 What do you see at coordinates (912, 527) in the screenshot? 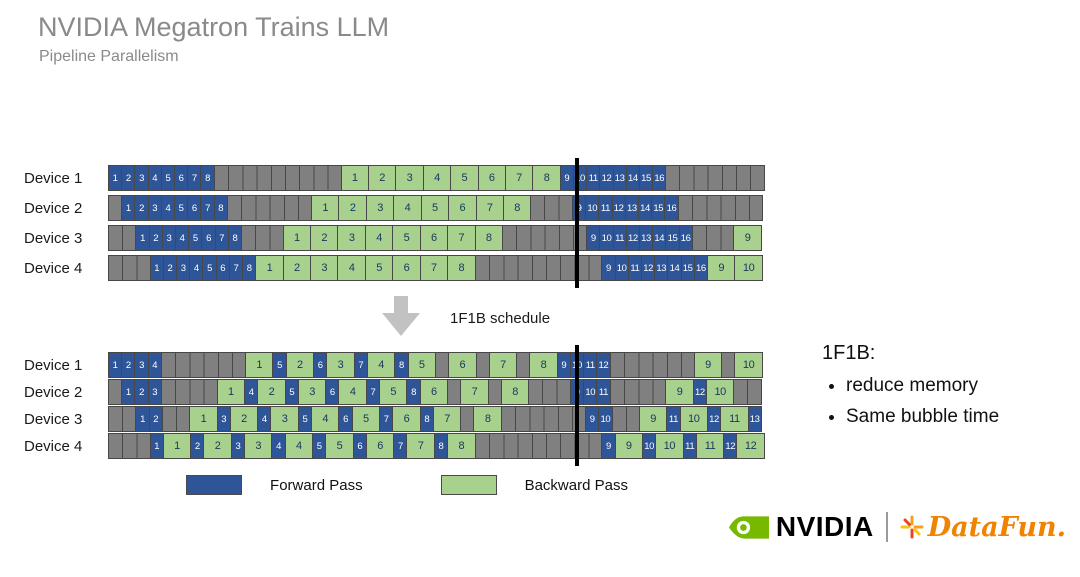
I see `datafun-star-icon` at bounding box center [912, 527].